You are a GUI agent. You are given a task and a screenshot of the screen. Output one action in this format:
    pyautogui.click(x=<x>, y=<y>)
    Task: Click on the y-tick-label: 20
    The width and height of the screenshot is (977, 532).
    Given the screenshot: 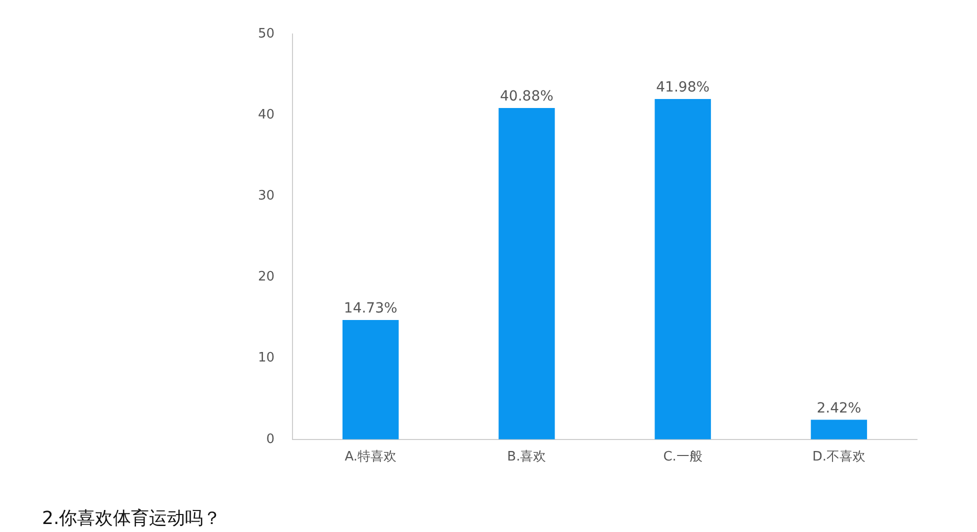 What is the action you would take?
    pyautogui.click(x=266, y=277)
    